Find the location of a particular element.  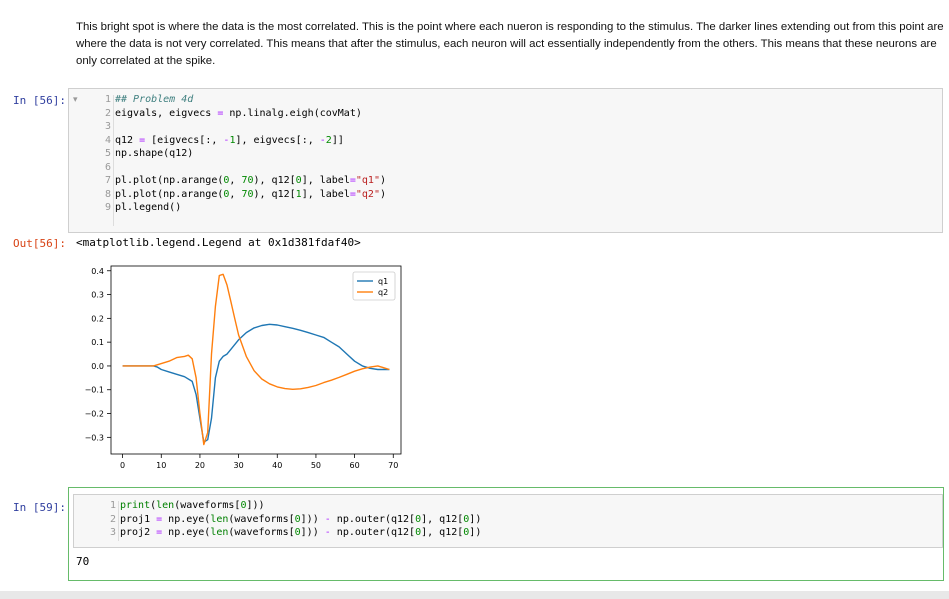

y-tick-label: −0.1 is located at coordinates (94, 390).